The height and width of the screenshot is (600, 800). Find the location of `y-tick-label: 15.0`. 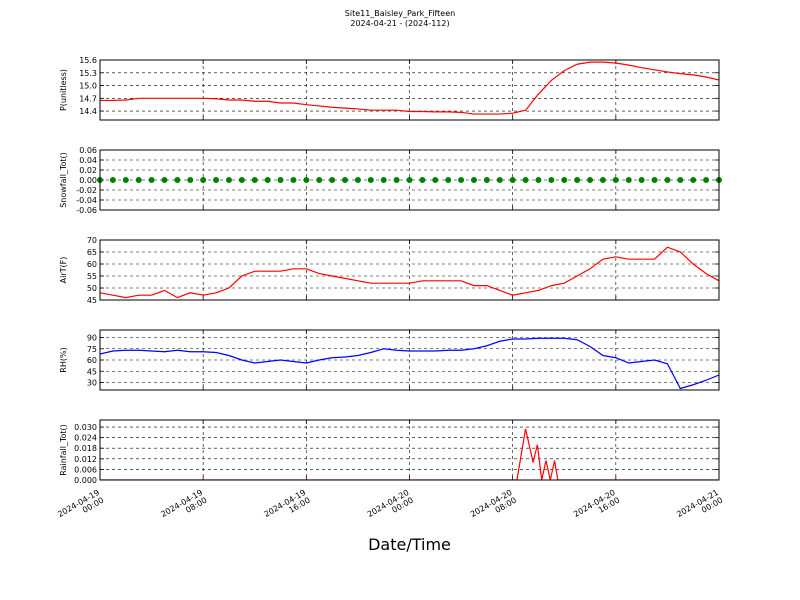

y-tick-label: 15.0 is located at coordinates (88, 86).